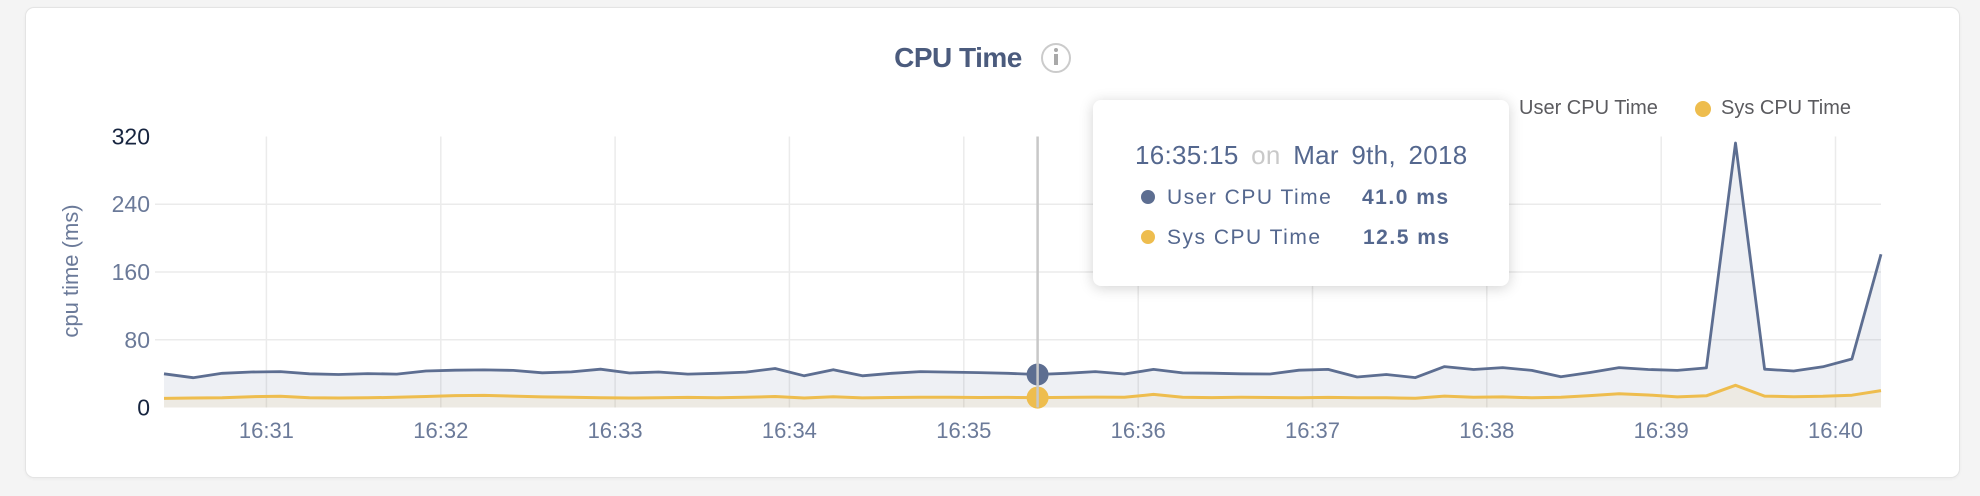 This screenshot has height=496, width=1980. What do you see at coordinates (1312, 430) in the screenshot?
I see `svg-text: 16:37` at bounding box center [1312, 430].